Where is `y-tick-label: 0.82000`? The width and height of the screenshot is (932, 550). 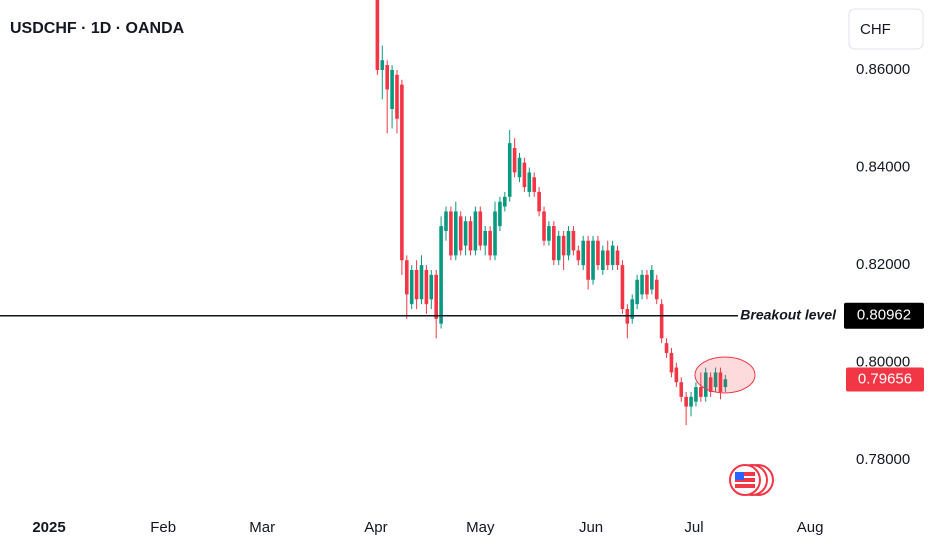 y-tick-label: 0.82000 is located at coordinates (883, 264).